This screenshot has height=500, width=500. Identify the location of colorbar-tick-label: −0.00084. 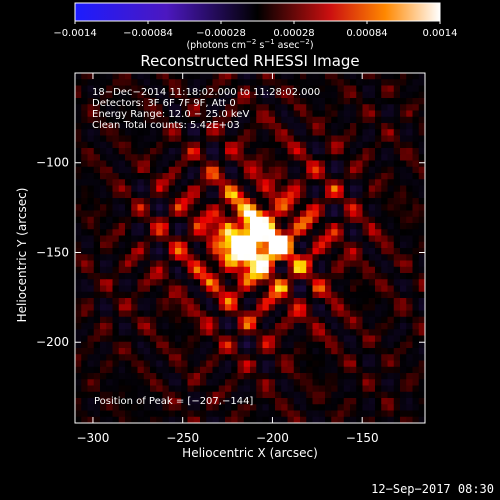
(148, 33).